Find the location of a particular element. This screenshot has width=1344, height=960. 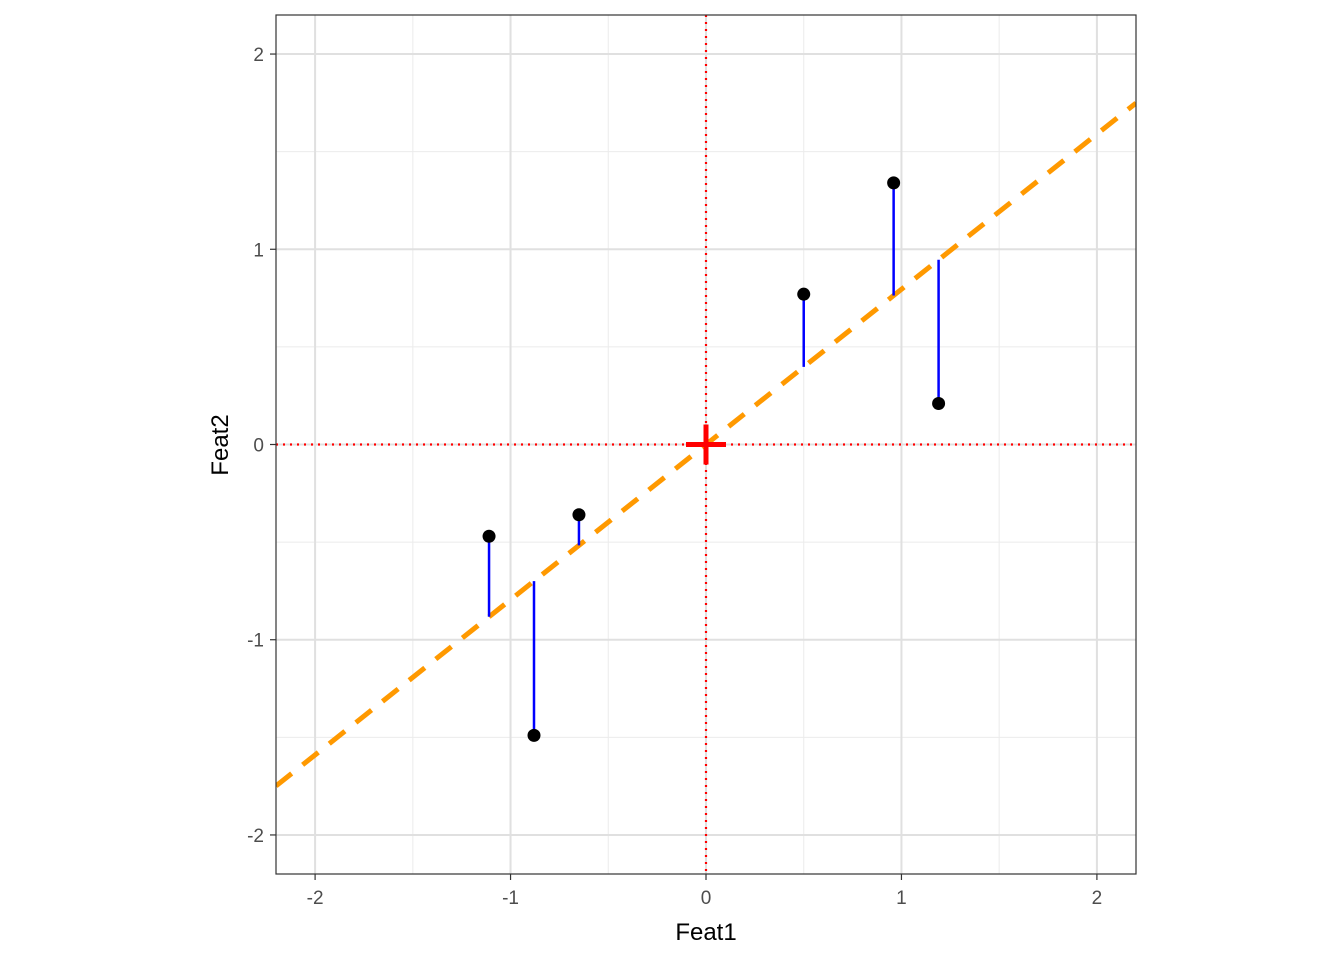

center-marker-group is located at coordinates (706, 444).